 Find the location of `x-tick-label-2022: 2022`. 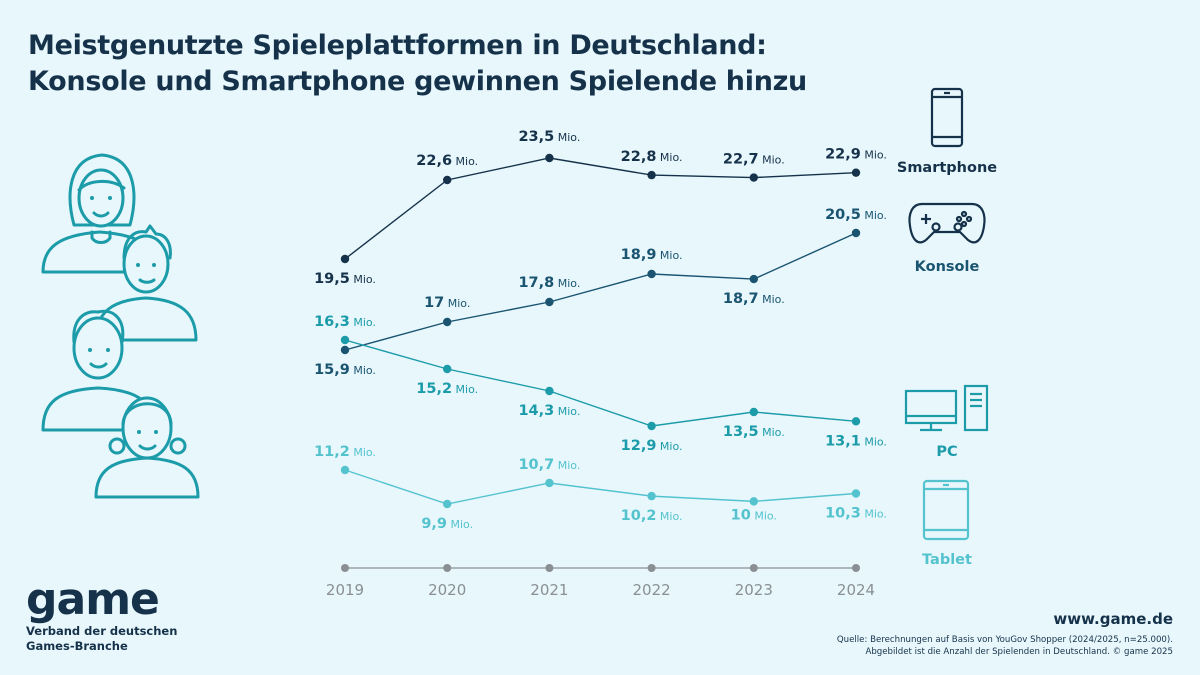

x-tick-label-2022: 2022 is located at coordinates (652, 590).